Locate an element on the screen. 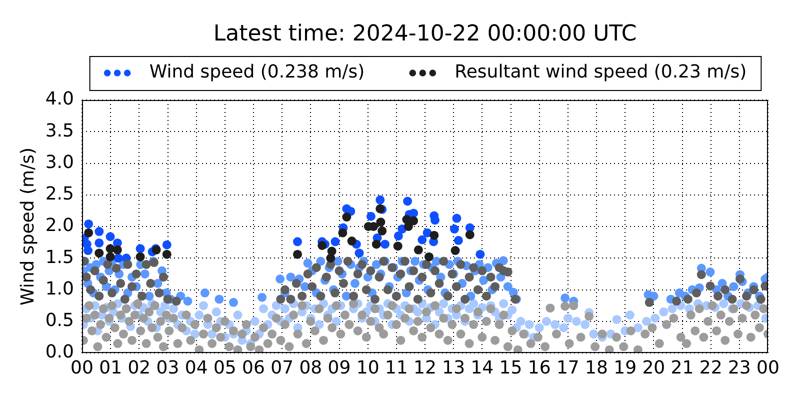 The width and height of the screenshot is (800, 400). x-tick-label: 15 is located at coordinates (510, 367).